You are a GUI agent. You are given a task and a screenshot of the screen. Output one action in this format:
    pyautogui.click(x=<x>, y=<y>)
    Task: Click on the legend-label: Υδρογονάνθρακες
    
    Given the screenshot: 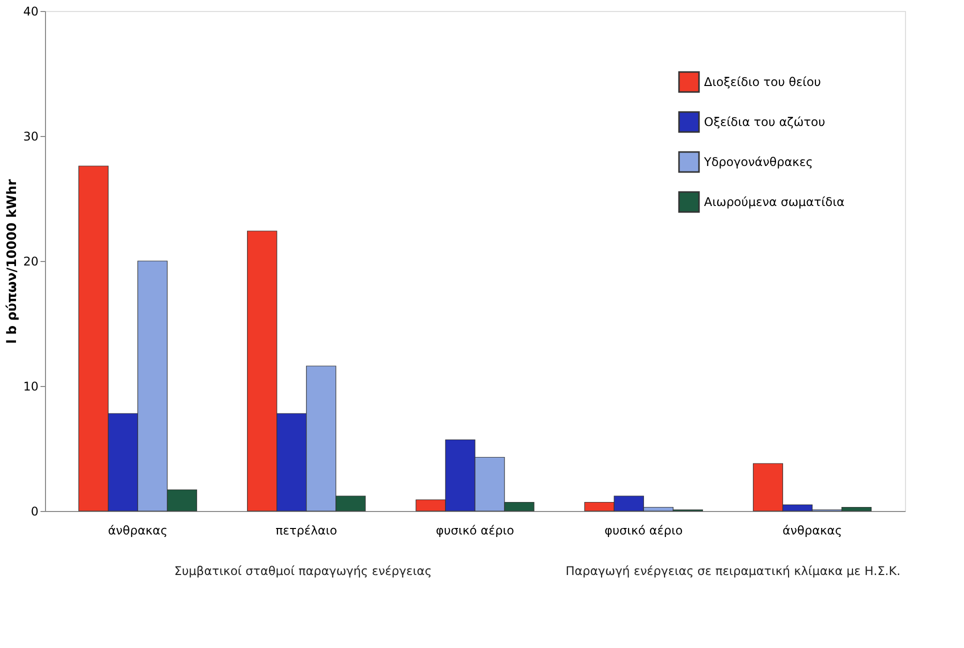 What is the action you would take?
    pyautogui.click(x=758, y=162)
    